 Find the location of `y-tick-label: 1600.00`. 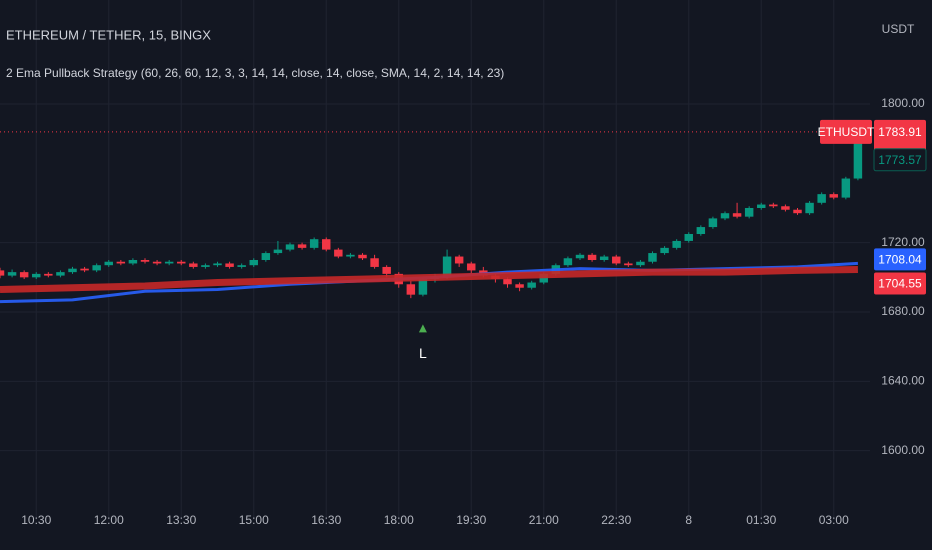

y-tick-label: 1600.00 is located at coordinates (903, 450).